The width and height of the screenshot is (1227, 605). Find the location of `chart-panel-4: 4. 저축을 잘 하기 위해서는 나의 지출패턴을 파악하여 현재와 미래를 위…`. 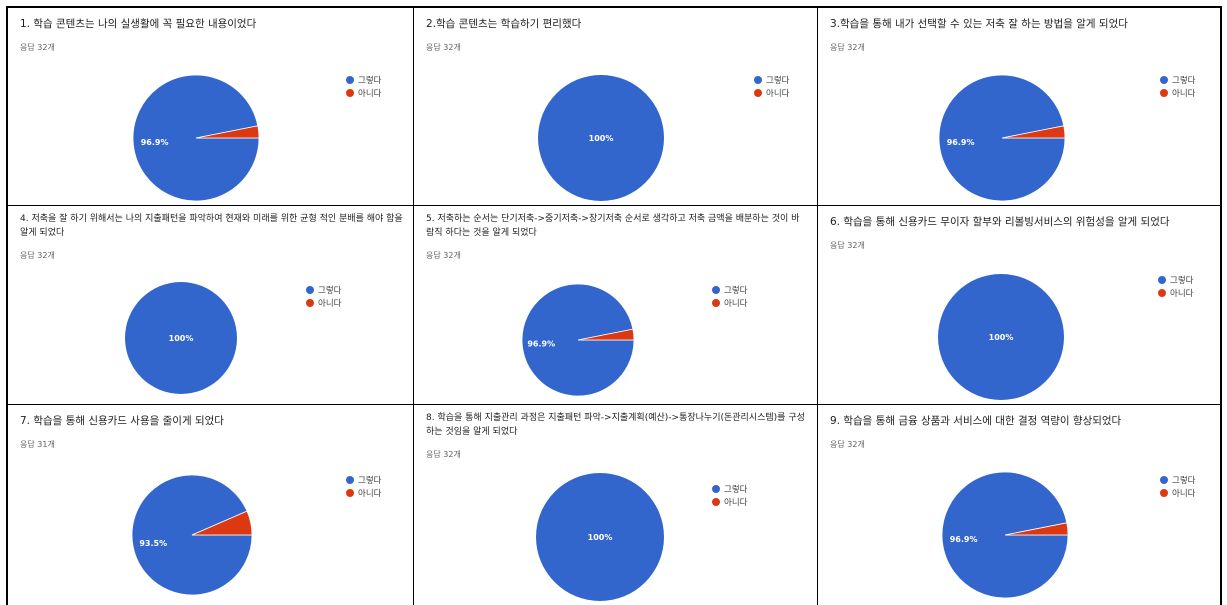

chart-panel-4: 4. 저축을 잘 하기 위해서는 나의 지출패턴을 파악하여 현재와 미래를 위… is located at coordinates (211, 305).